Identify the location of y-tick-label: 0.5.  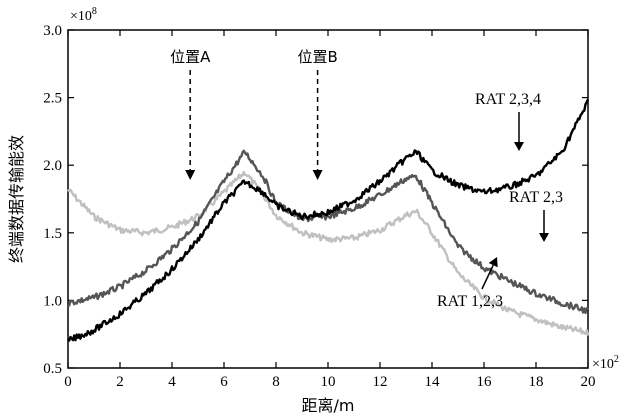
(52, 369).